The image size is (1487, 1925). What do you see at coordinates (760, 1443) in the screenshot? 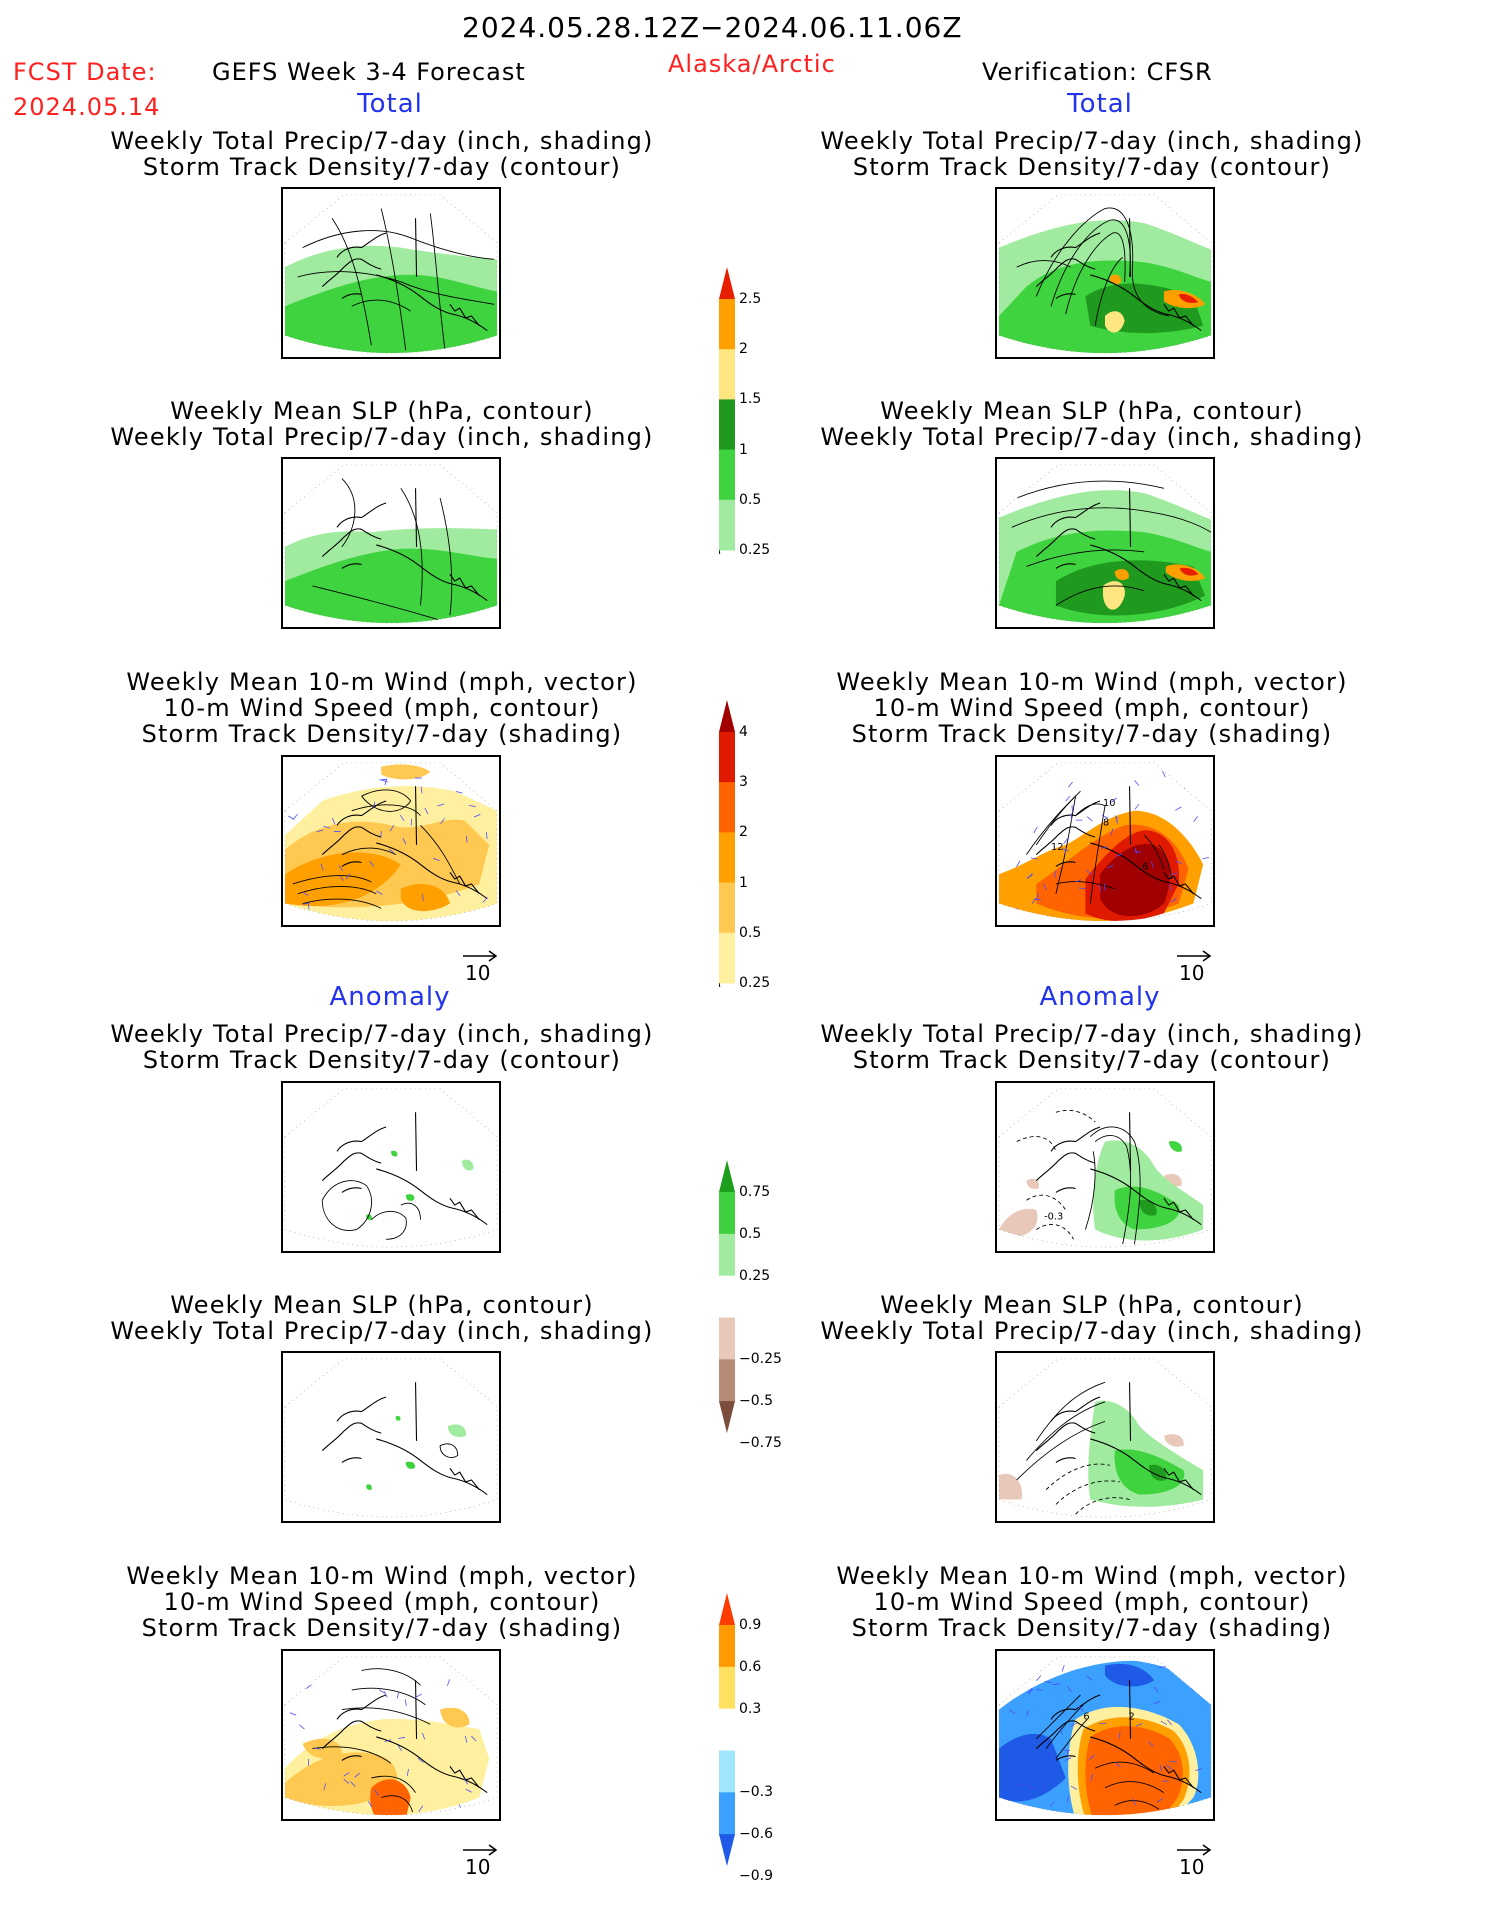
I see `colorbar-tick-label: −0.75` at bounding box center [760, 1443].